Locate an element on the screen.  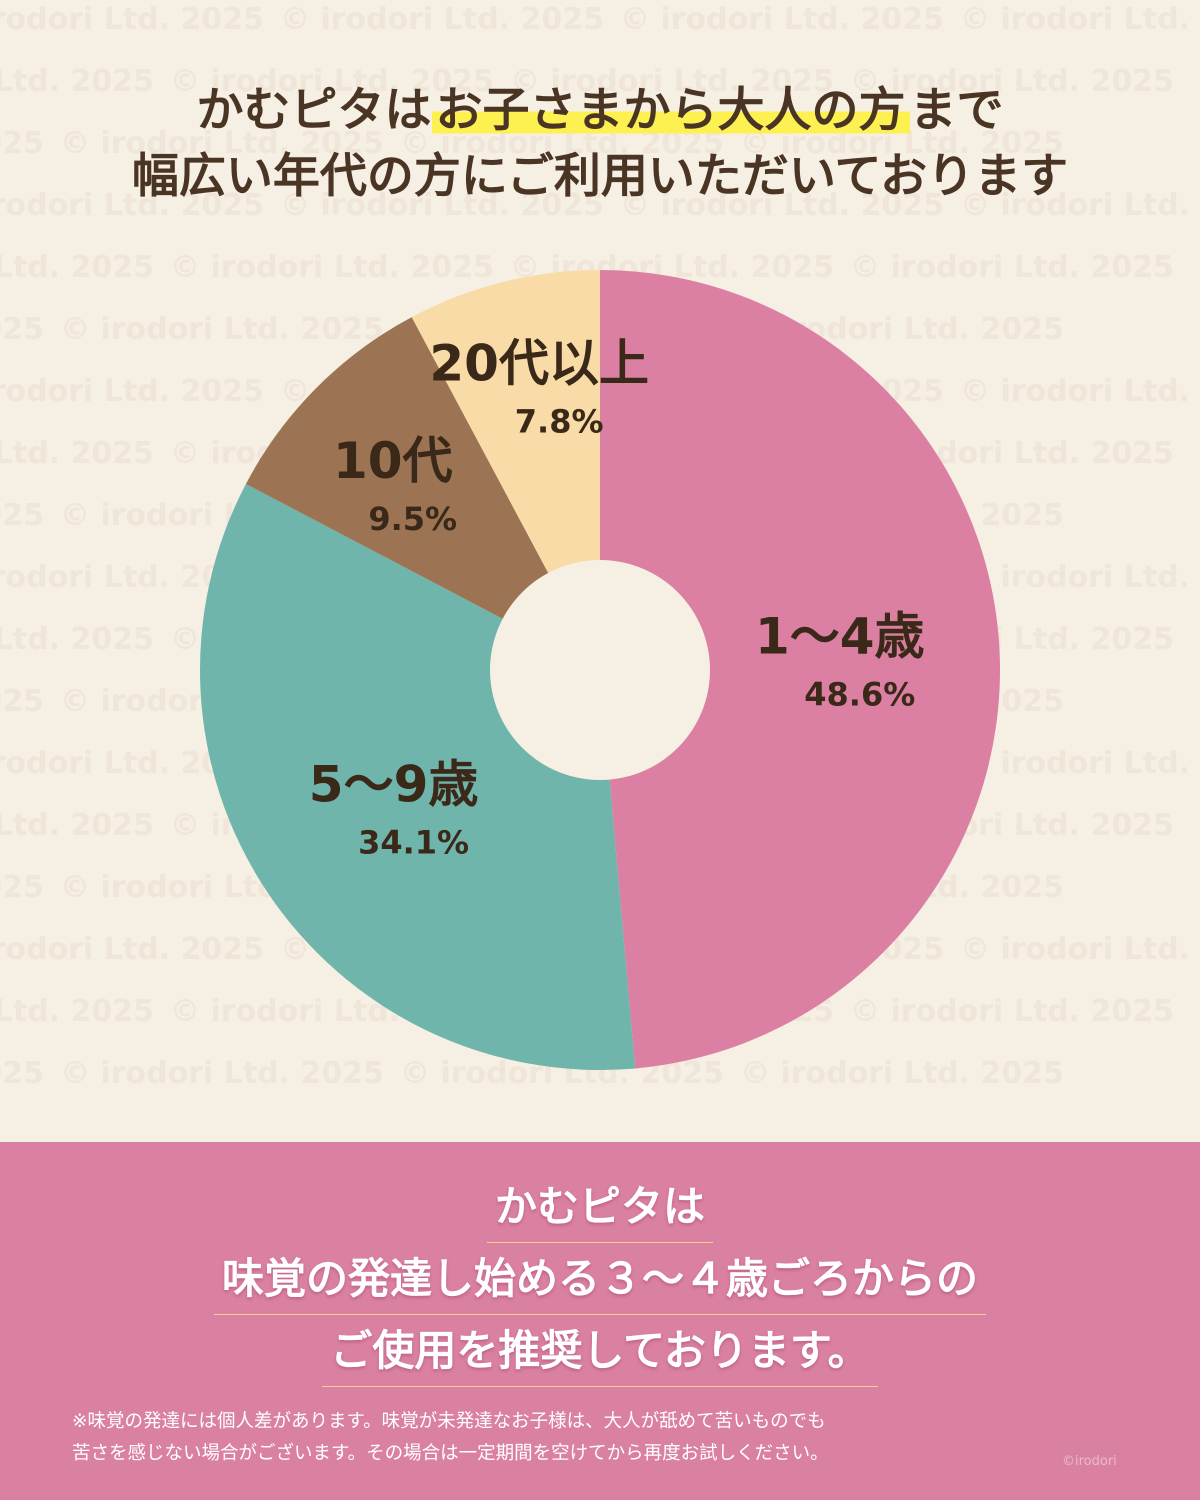
slice-percent-4: 7.8% is located at coordinates (559, 422).